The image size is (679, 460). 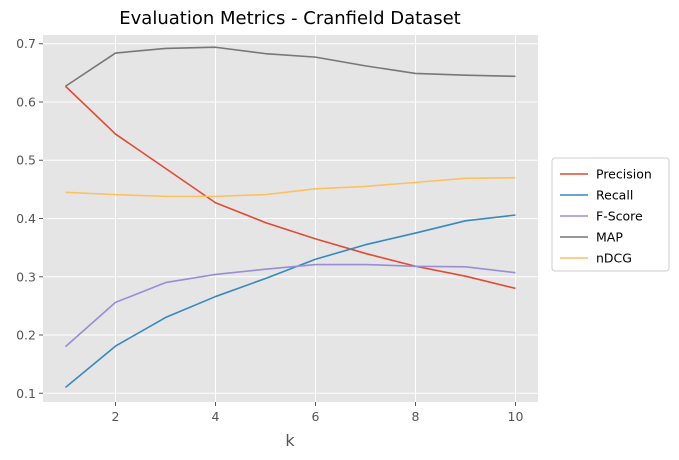 I want to click on legend: Precision Recall F-Score MAP nDCG, so click(x=610, y=214).